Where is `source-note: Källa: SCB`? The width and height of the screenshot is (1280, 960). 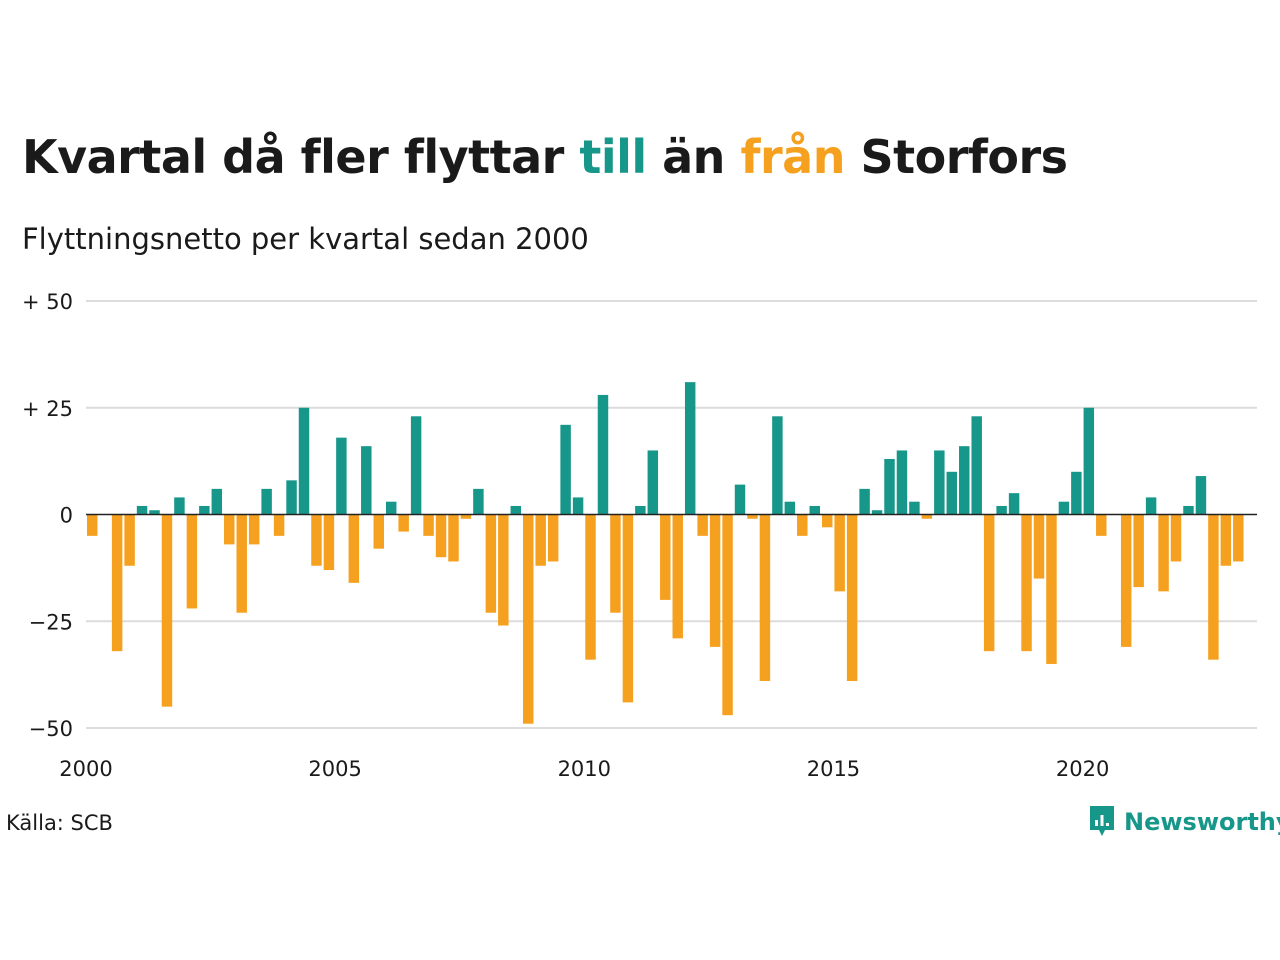 source-note: Källa: SCB is located at coordinates (59, 823).